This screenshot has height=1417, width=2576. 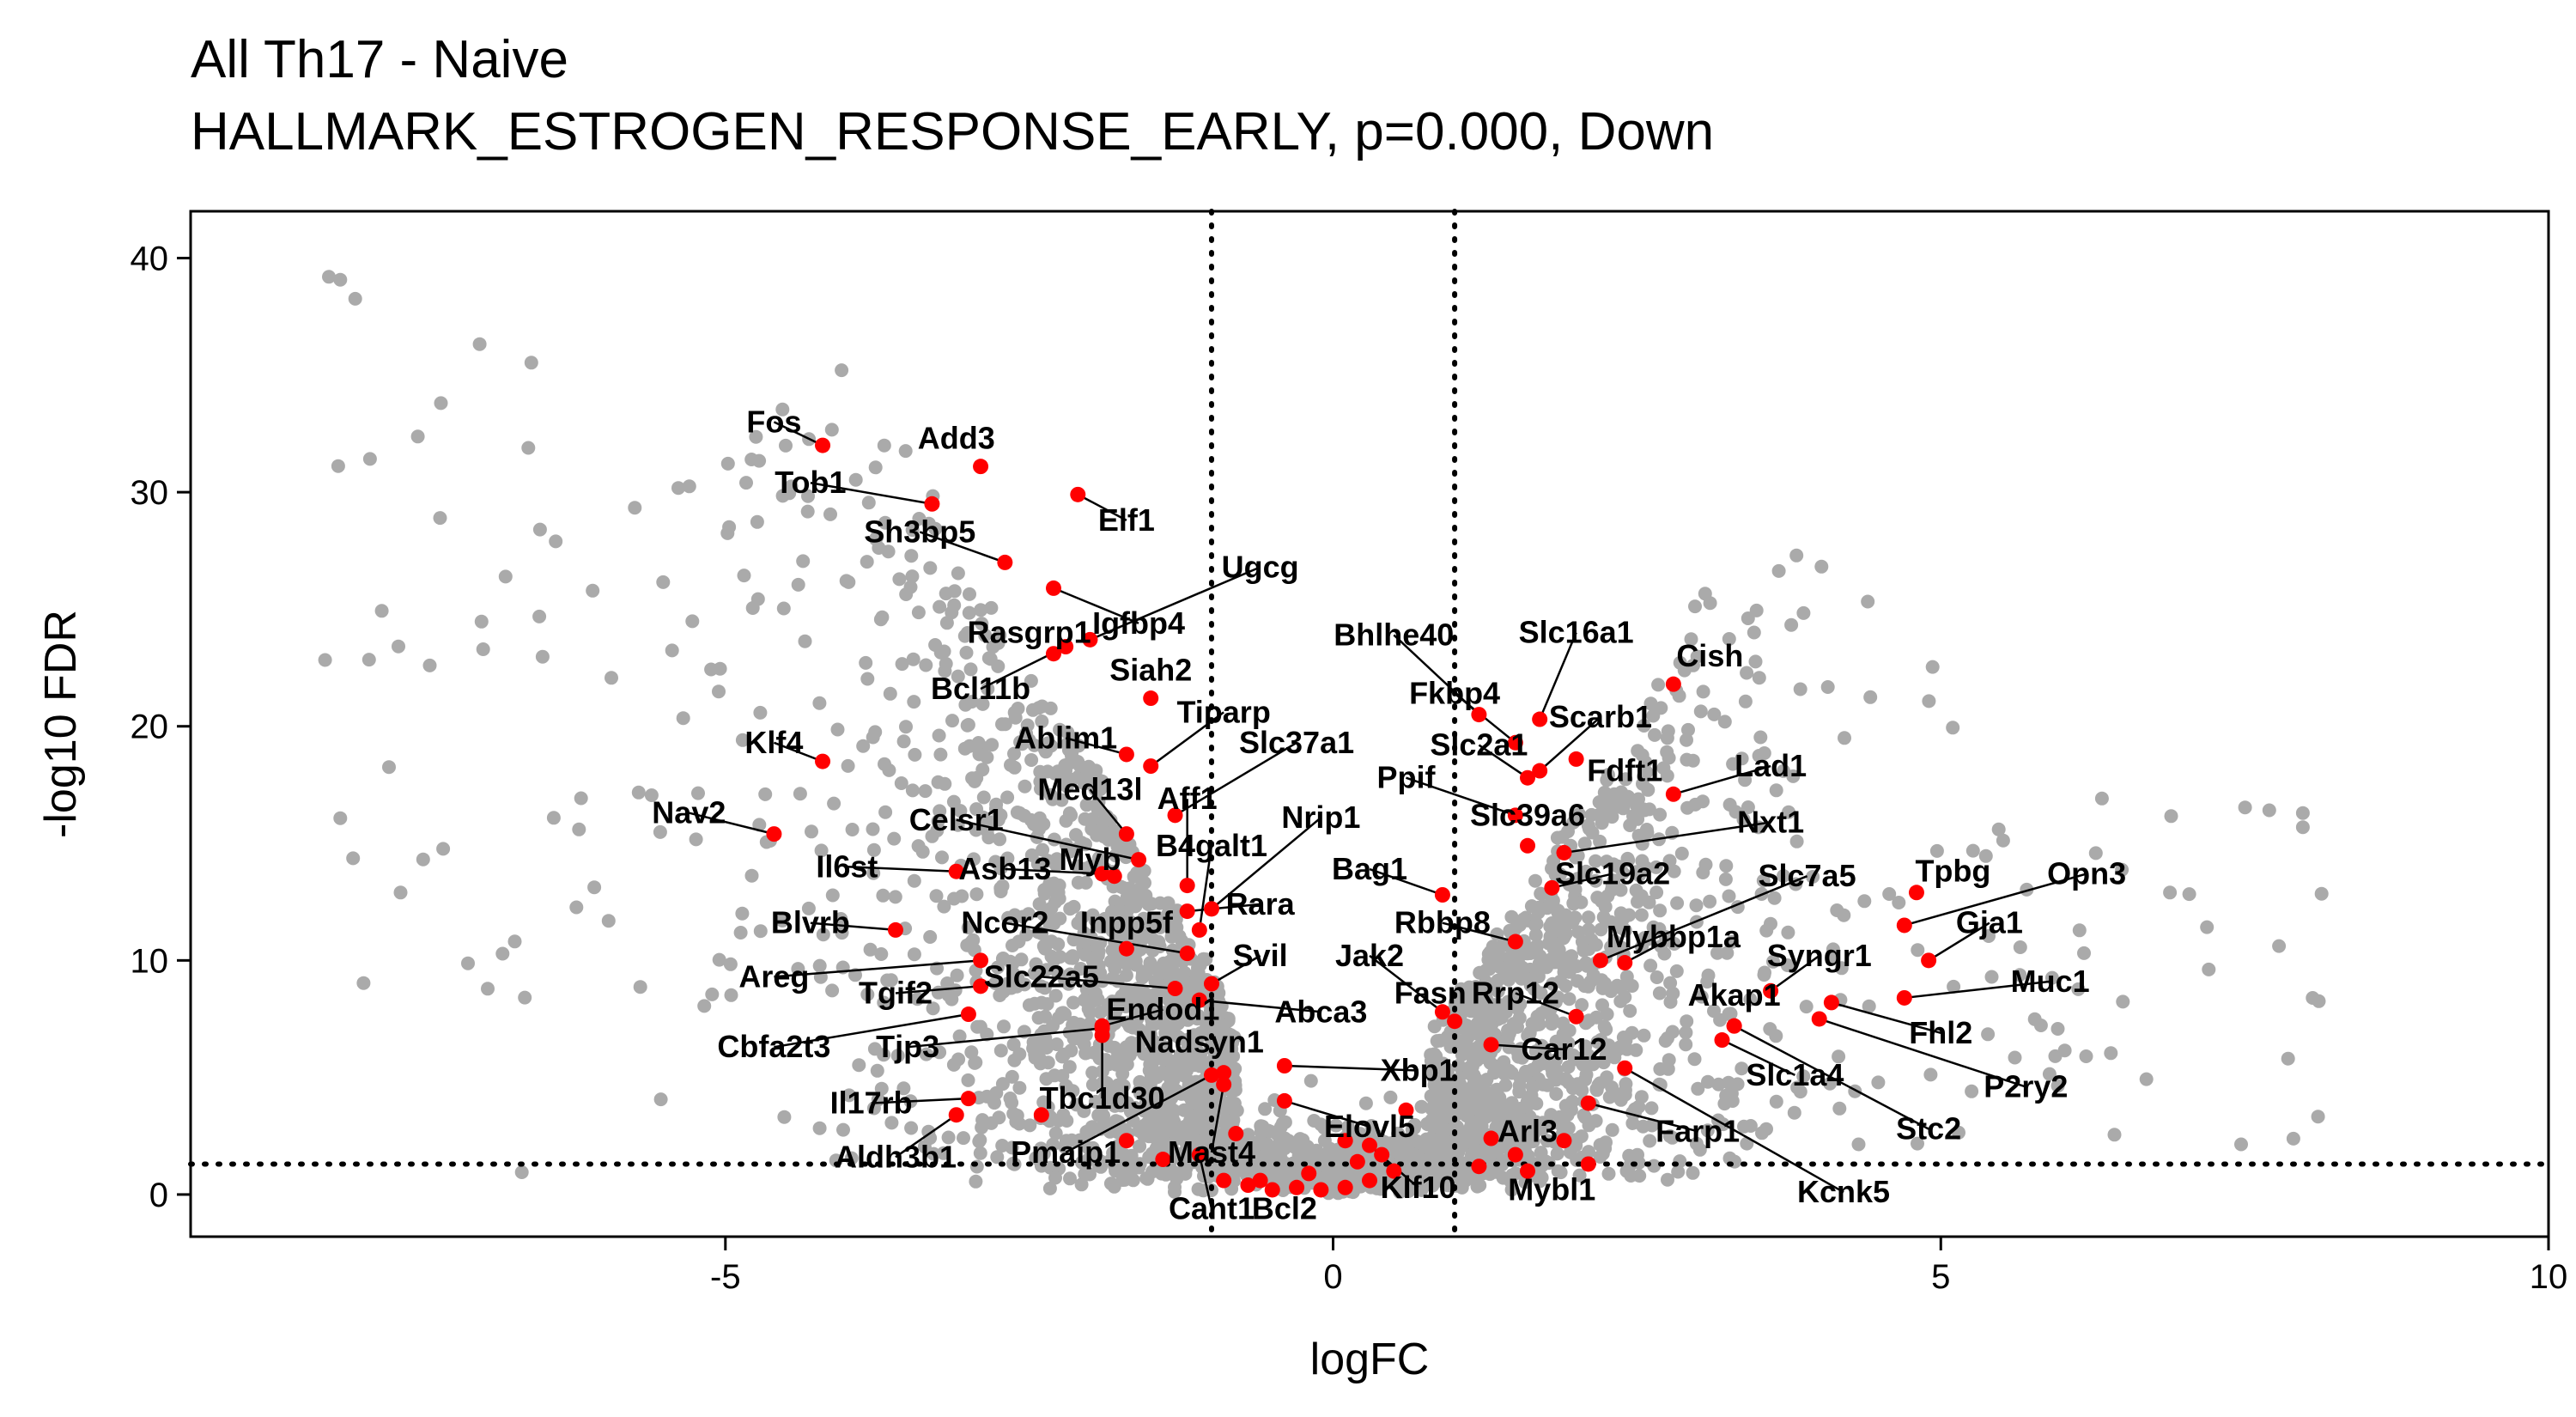 I want to click on y-tick-label: 40, so click(x=150, y=259).